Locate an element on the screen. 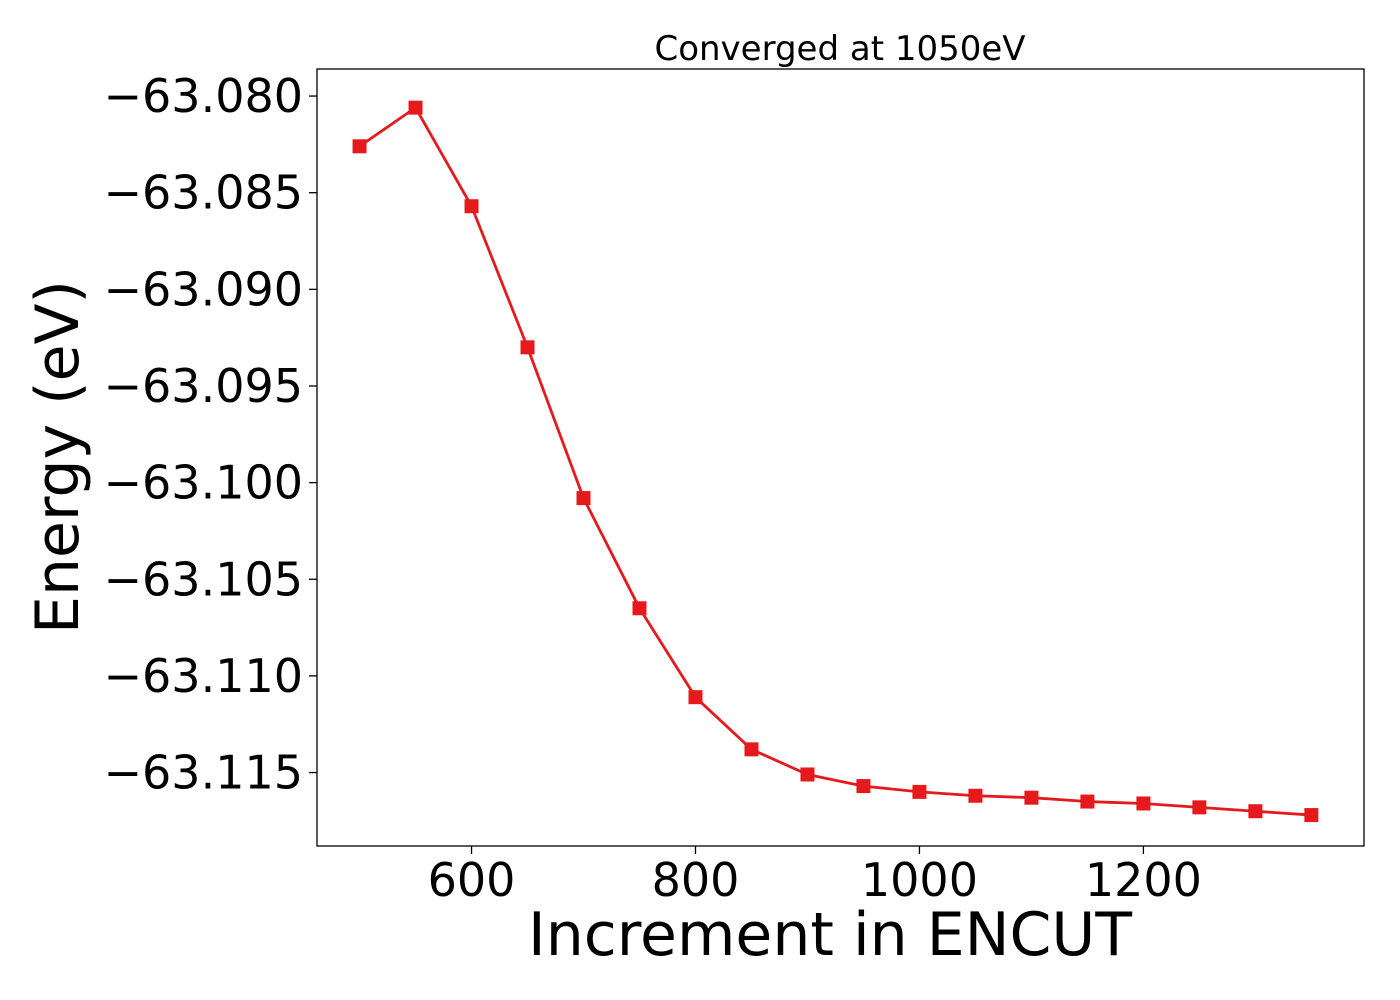 Image resolution: width=1400 pixels, height=1000 pixels. x-axis-label: Increment in ENCUT is located at coordinates (830, 935).